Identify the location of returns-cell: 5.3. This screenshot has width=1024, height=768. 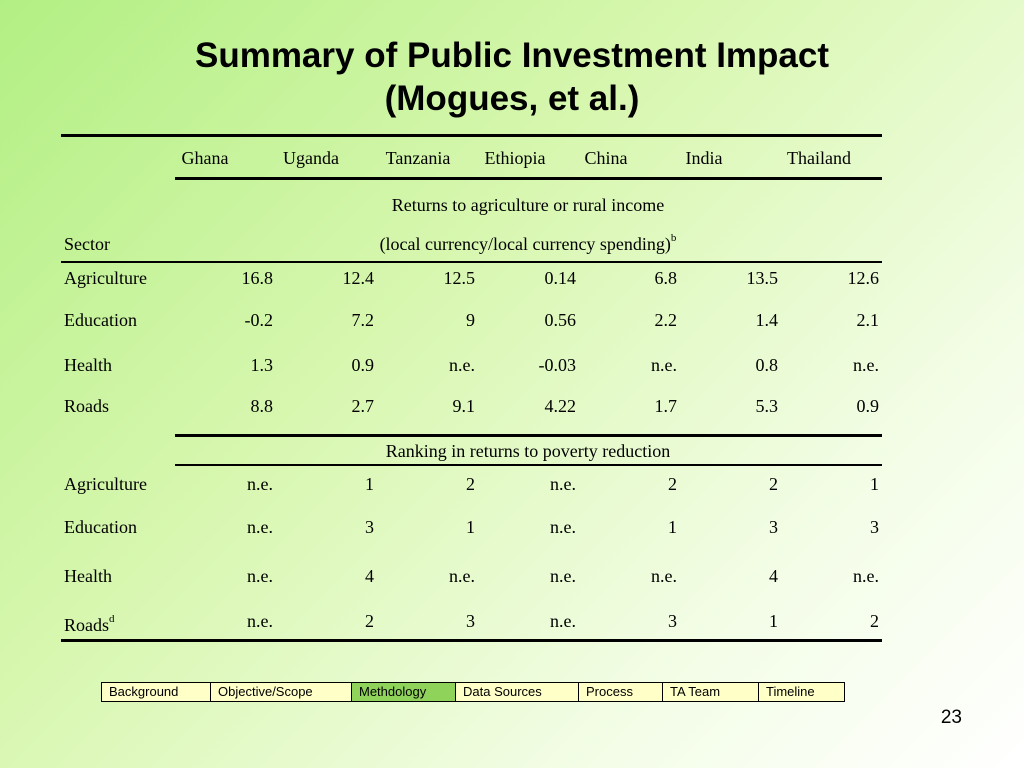
(767, 406).